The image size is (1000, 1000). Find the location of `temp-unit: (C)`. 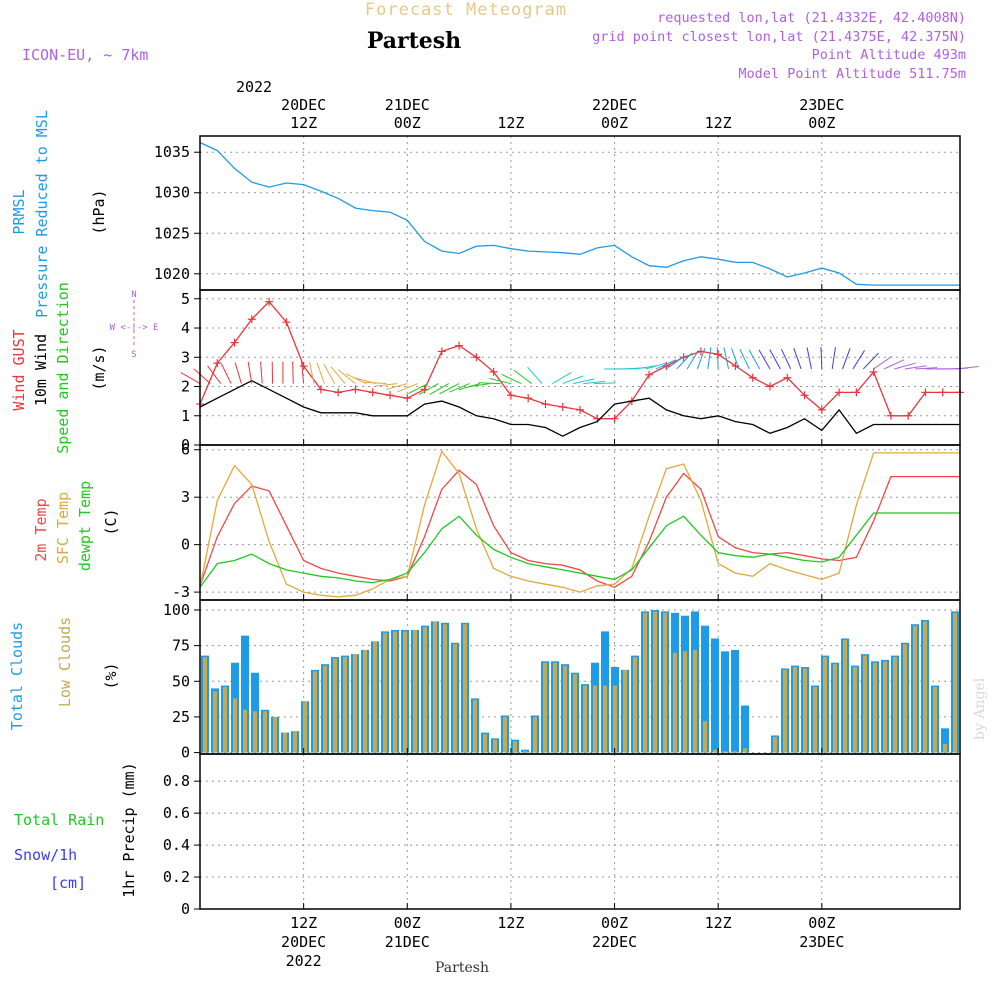

temp-unit: (C) is located at coordinates (111, 521).